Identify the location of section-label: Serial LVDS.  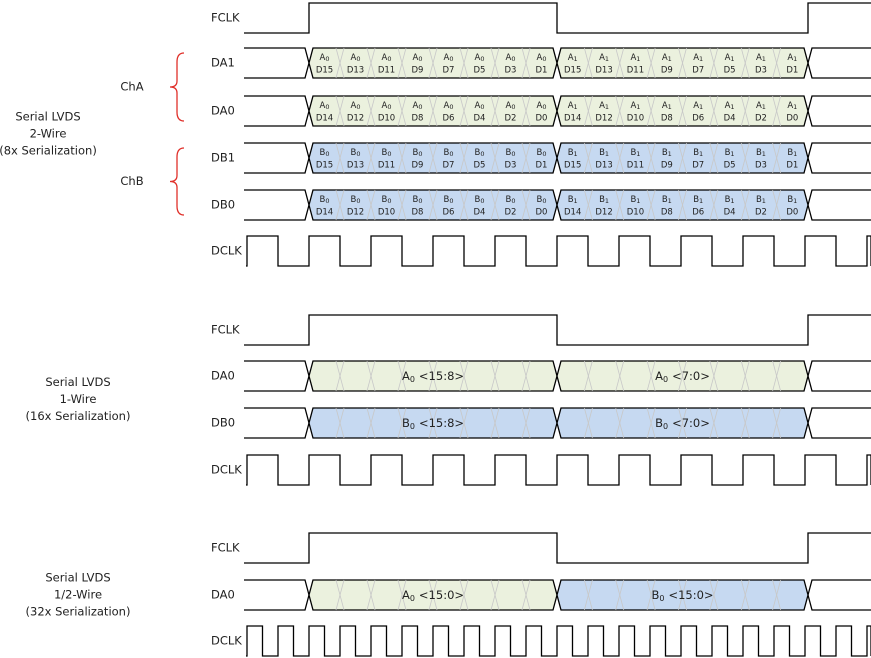
(47, 117).